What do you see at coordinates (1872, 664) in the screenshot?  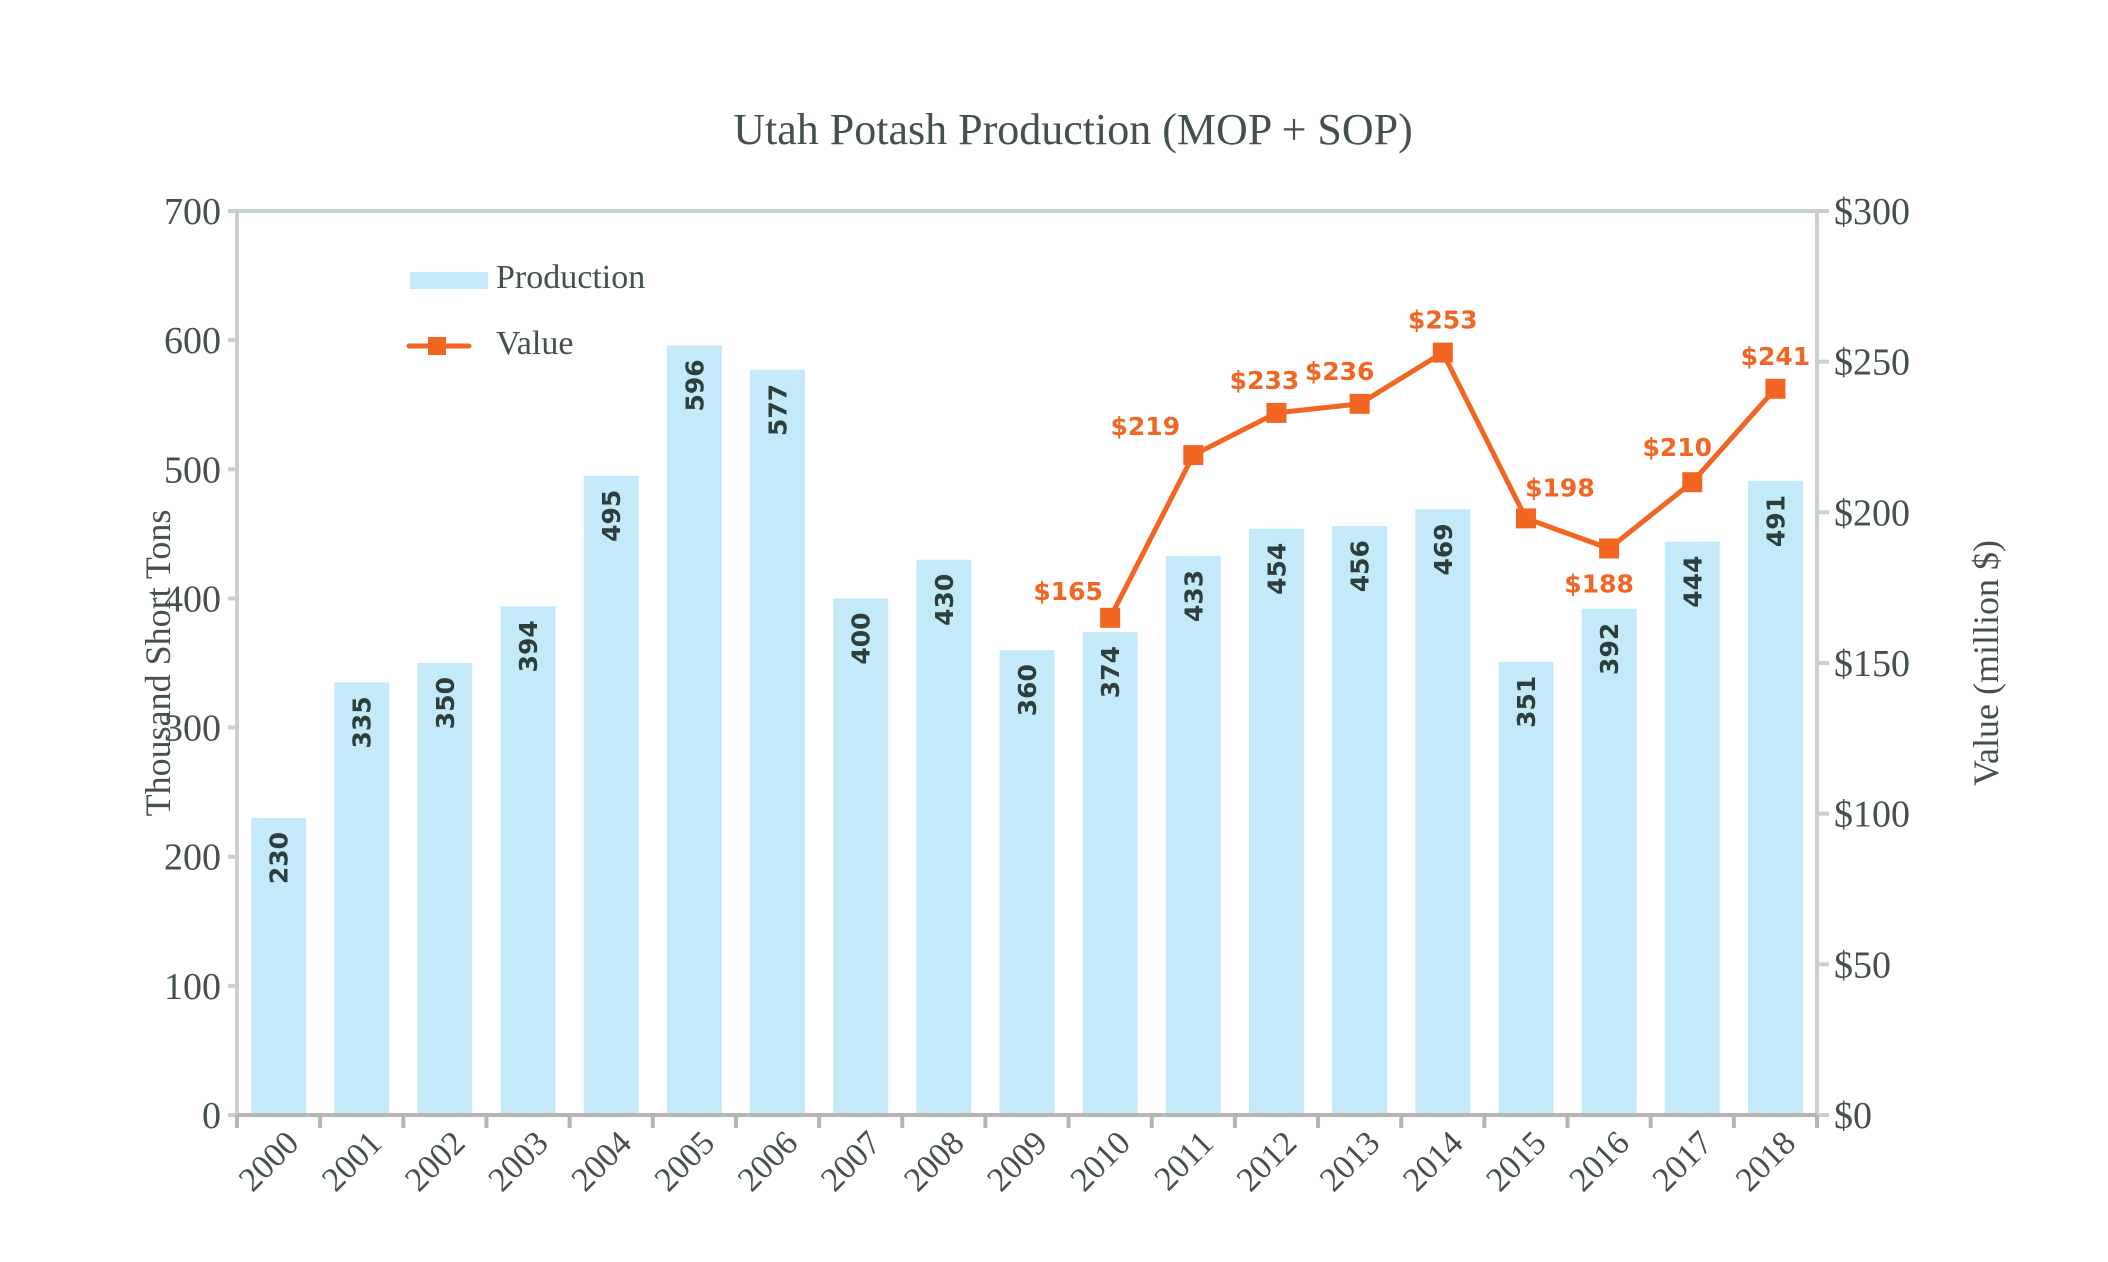 I see `y-right-tick-label-3: $150` at bounding box center [1872, 664].